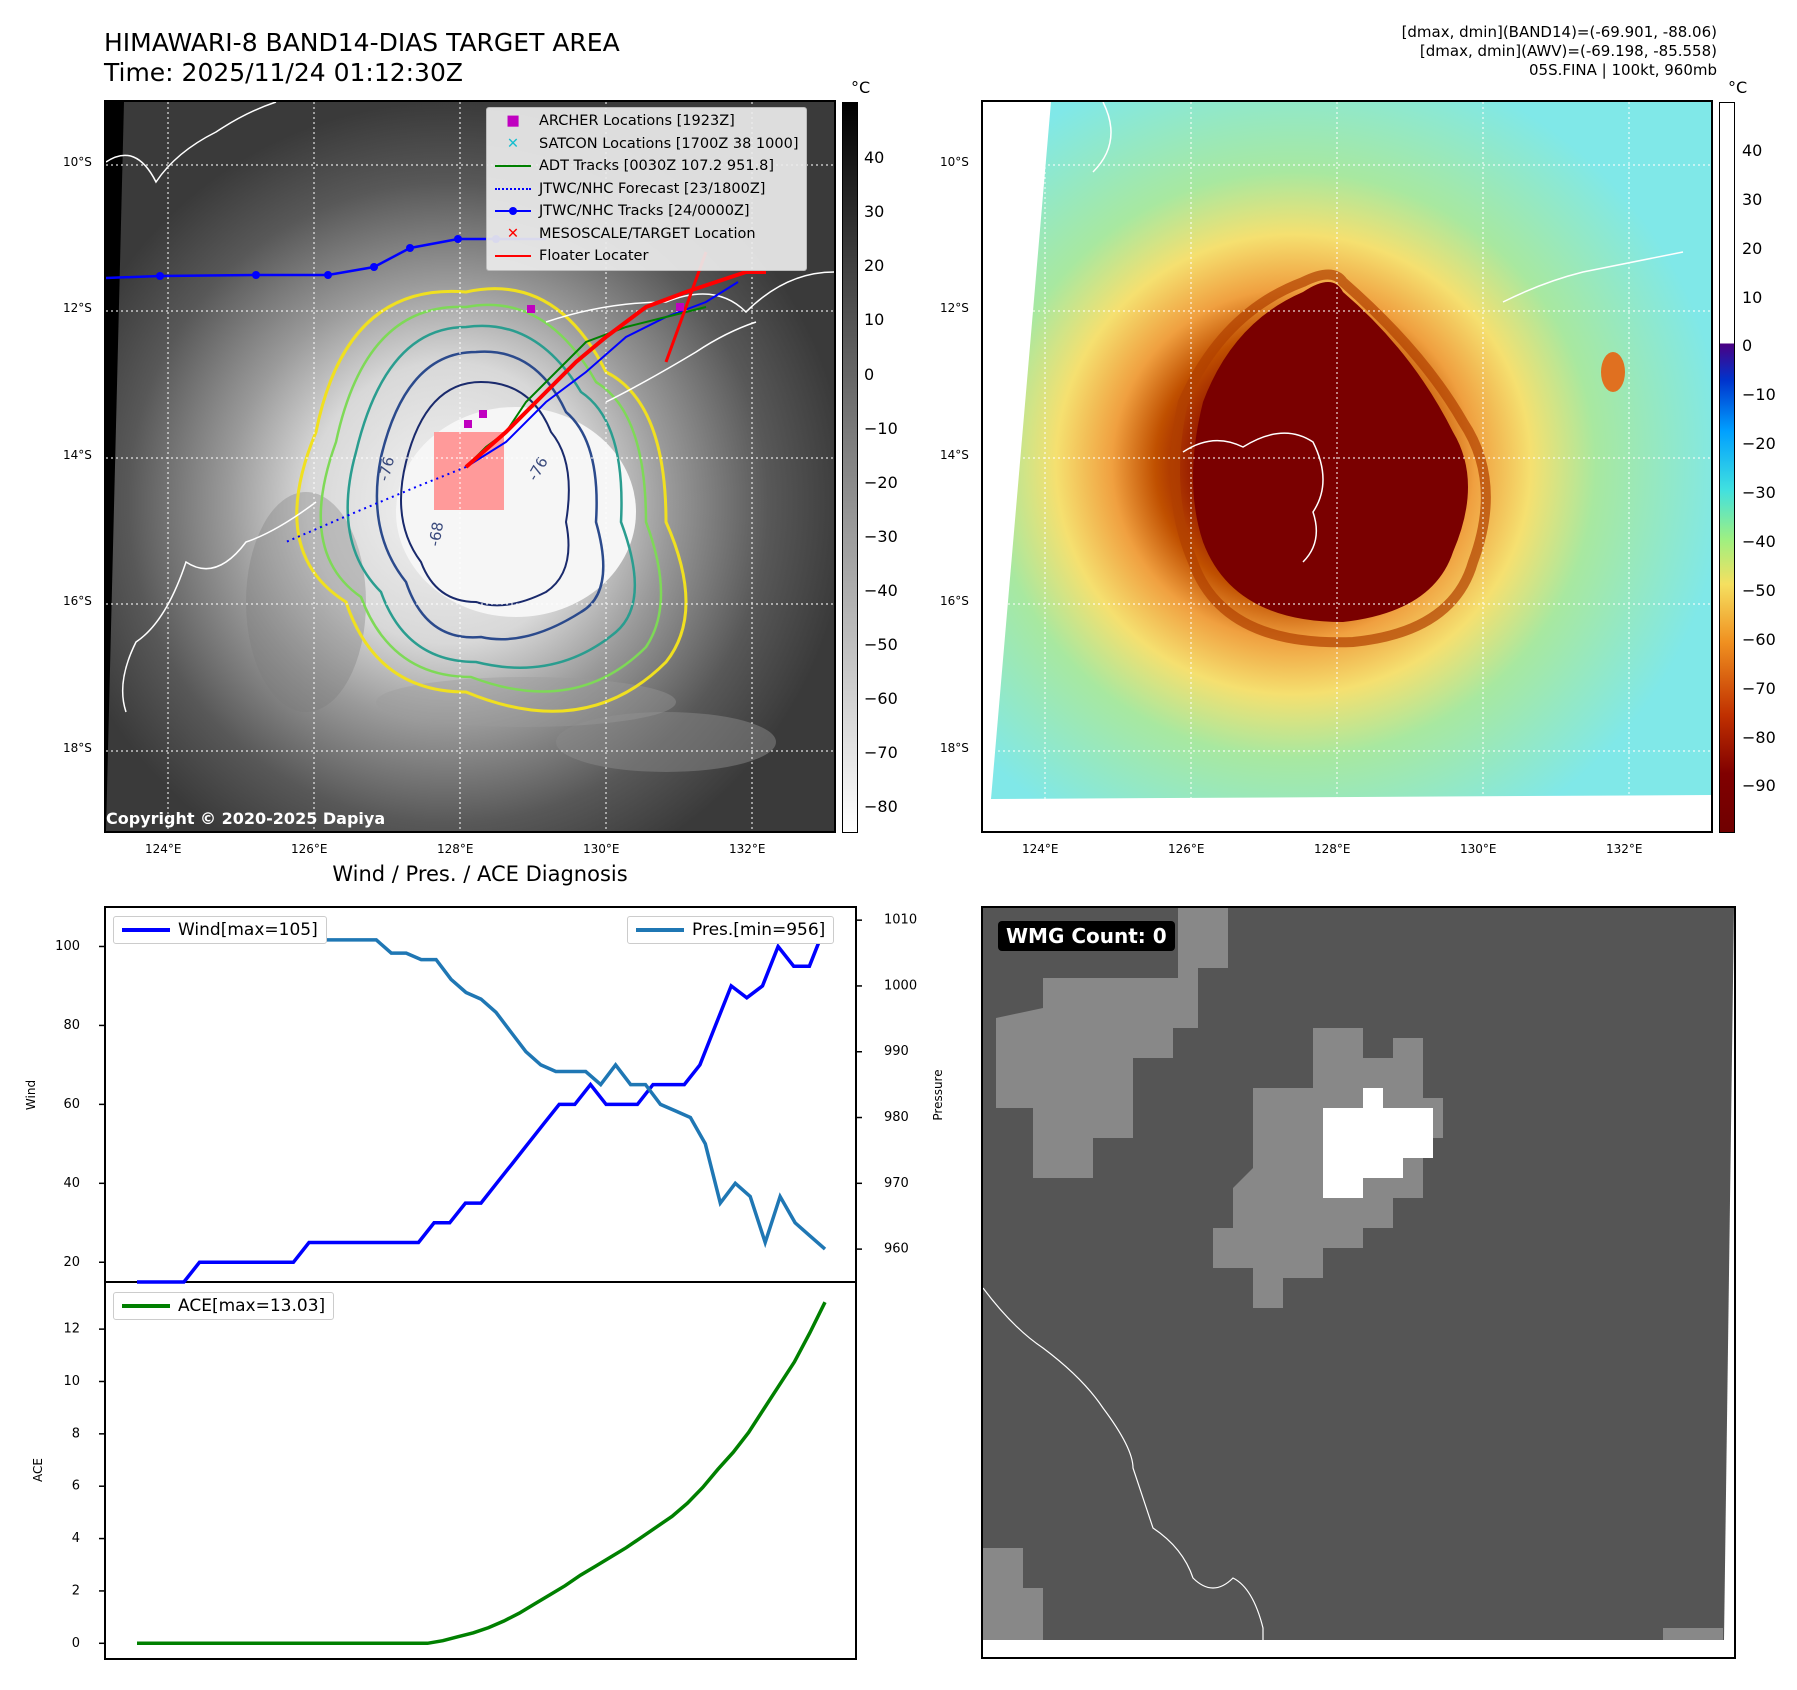 The width and height of the screenshot is (1797, 1690). What do you see at coordinates (71, 1183) in the screenshot?
I see `wind-tick-label: 40` at bounding box center [71, 1183].